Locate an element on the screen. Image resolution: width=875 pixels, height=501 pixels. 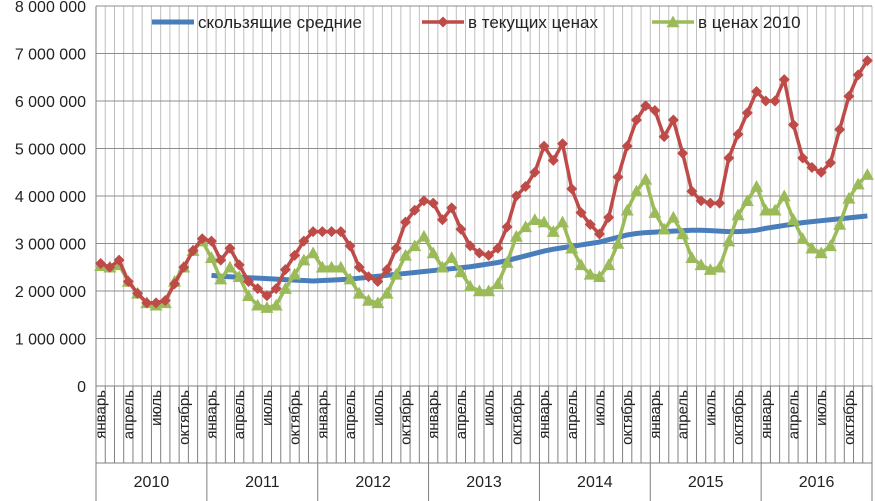
y-tick-label: 0 is located at coordinates (81, 387).